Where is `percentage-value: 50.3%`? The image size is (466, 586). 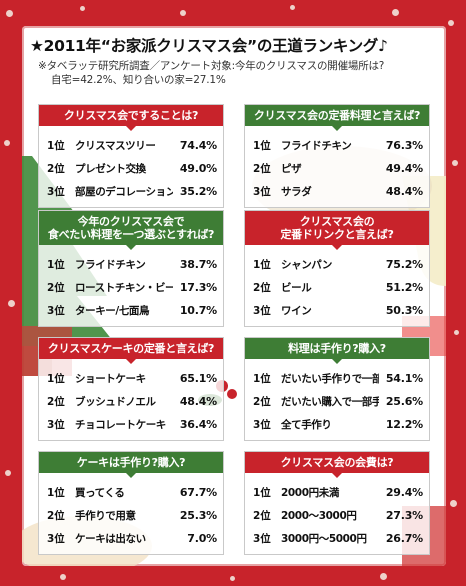 percentage-value: 50.3% is located at coordinates (404, 310).